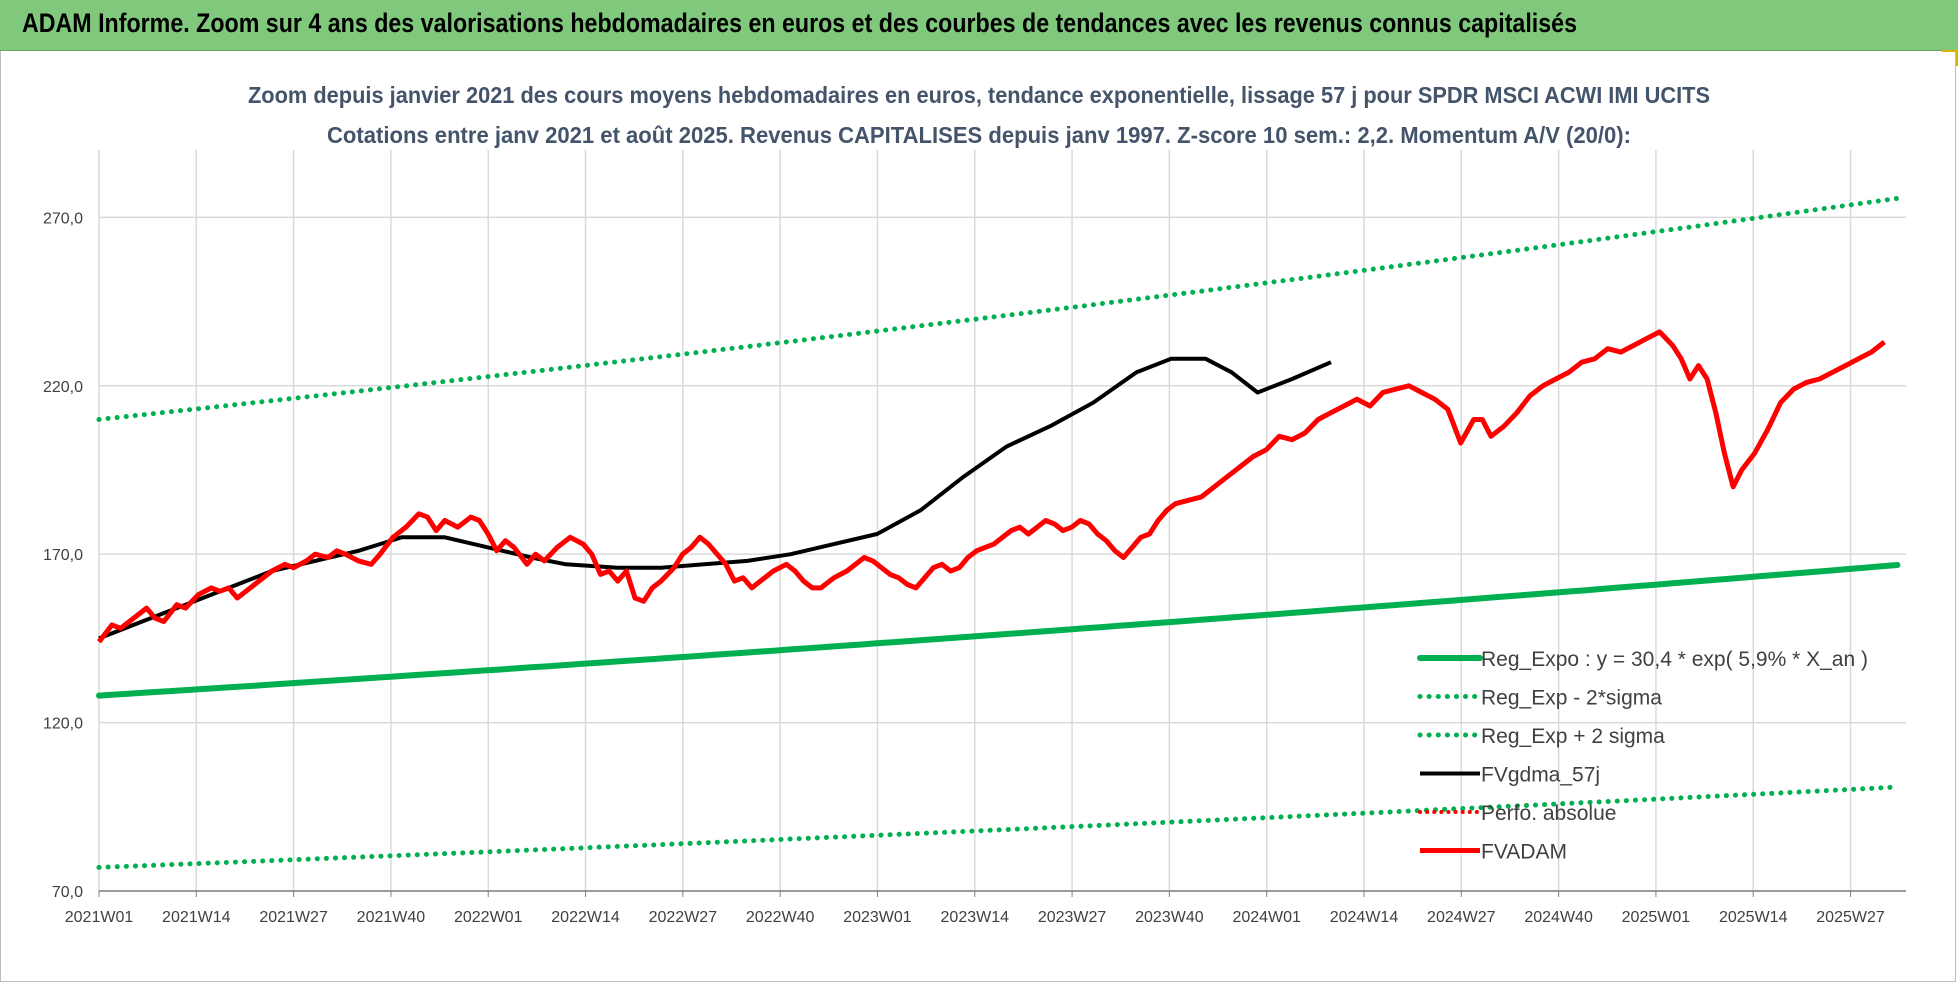 This screenshot has height=984, width=1958. What do you see at coordinates (1674, 659) in the screenshot?
I see `legend-label-reg-expo: Reg_Expo : y = 30,4 * exp( 5,9% * X_an )` at bounding box center [1674, 659].